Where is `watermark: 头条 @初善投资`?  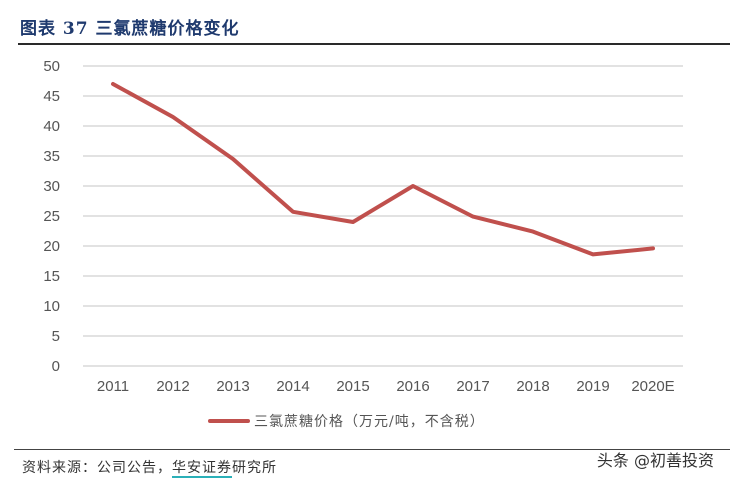 watermark: 头条 @初善投资 is located at coordinates (655, 460).